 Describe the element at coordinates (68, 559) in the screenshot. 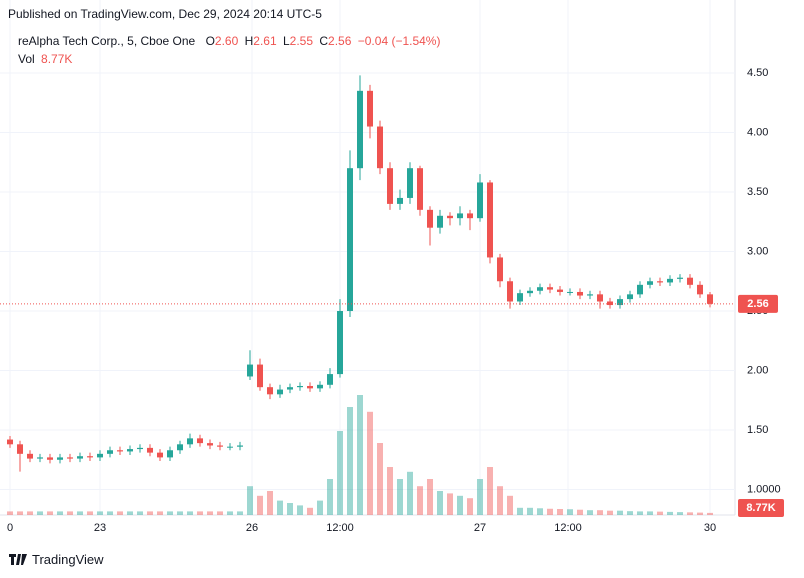

I see `brand: TradingView` at that location.